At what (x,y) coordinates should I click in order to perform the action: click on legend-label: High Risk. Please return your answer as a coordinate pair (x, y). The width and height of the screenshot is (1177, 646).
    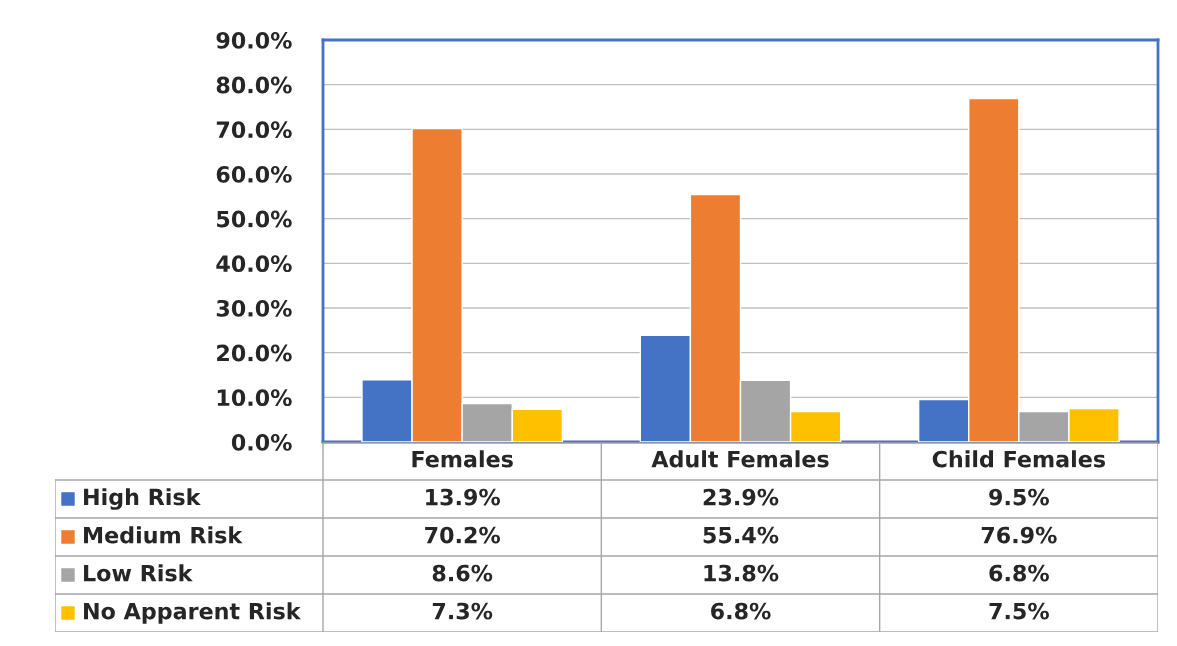
    Looking at the image, I should click on (142, 499).